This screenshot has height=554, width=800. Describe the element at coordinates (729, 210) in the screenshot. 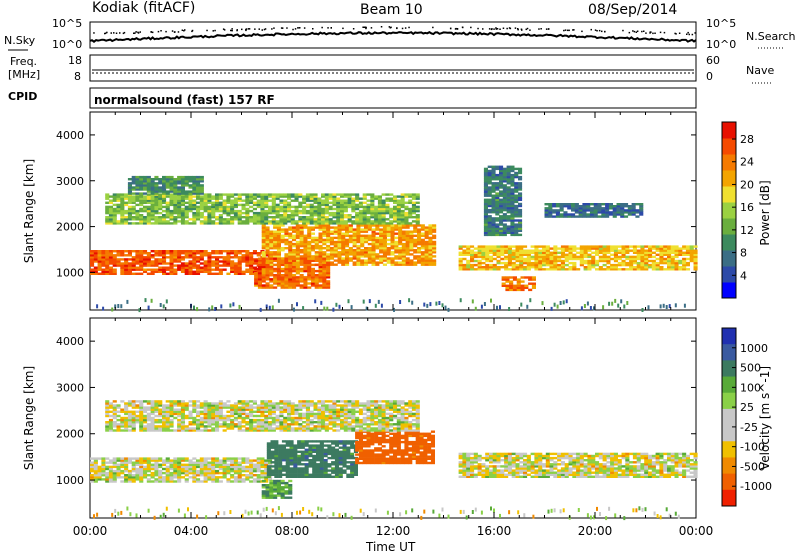

I see `power-colorbar-frame` at that location.